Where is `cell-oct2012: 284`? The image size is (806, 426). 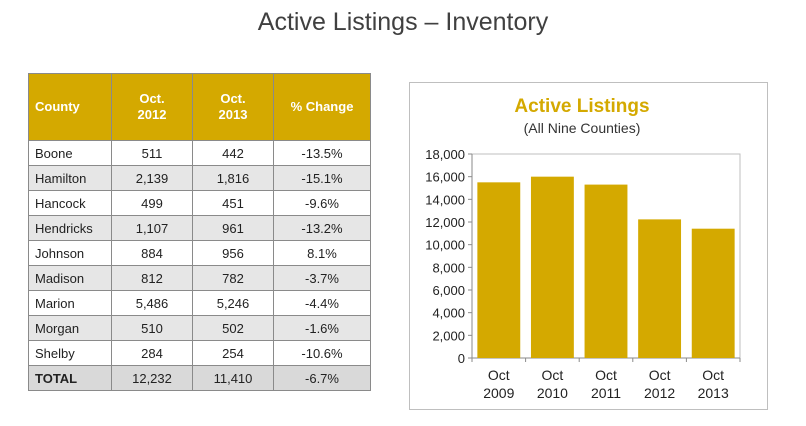
cell-oct2012: 284 is located at coordinates (152, 353).